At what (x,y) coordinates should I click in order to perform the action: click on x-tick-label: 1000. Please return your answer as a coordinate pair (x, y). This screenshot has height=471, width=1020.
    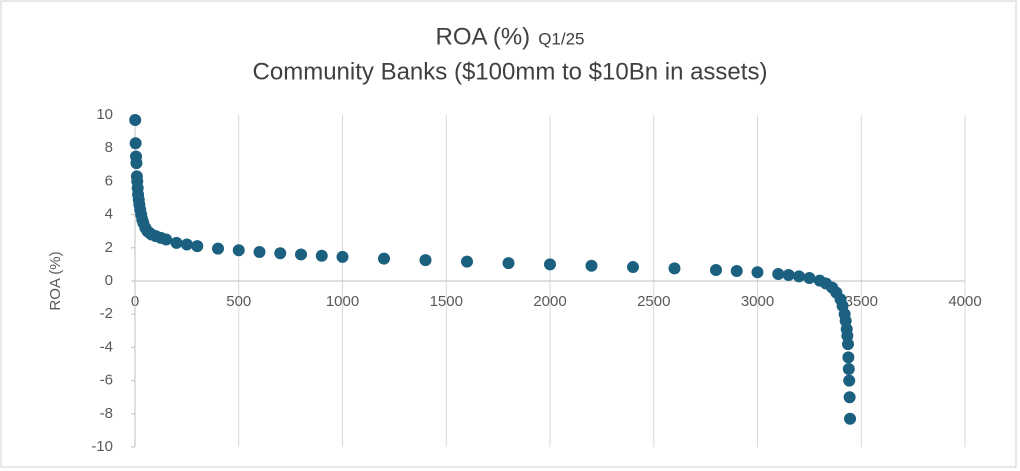
    Looking at the image, I should click on (342, 301).